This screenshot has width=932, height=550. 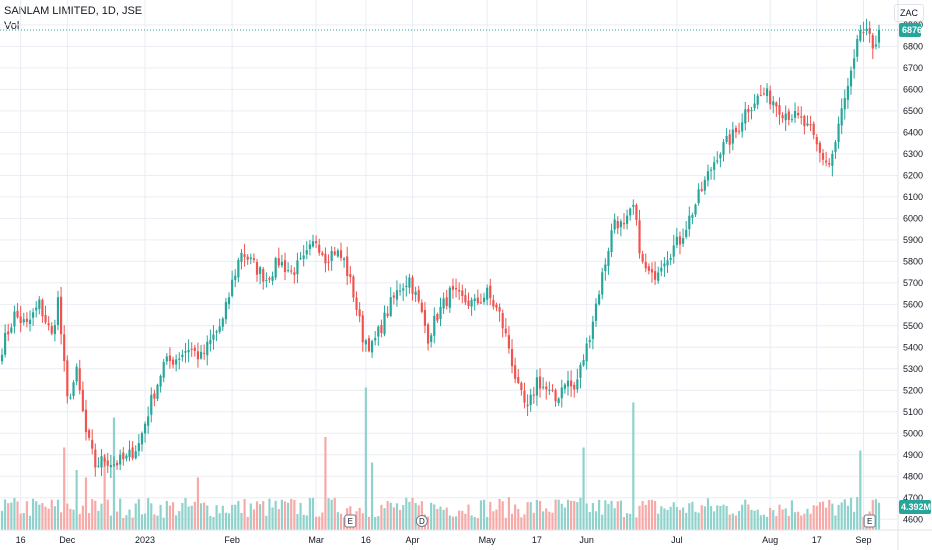 What do you see at coordinates (913, 68) in the screenshot?
I see `price-tick-label: 6700` at bounding box center [913, 68].